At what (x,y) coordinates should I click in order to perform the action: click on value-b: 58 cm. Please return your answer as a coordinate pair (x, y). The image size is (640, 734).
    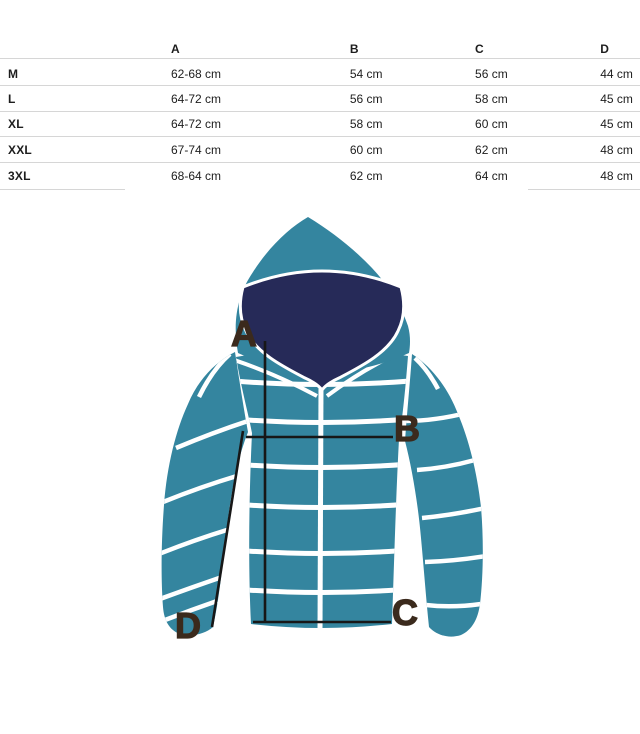
    Looking at the image, I should click on (366, 123).